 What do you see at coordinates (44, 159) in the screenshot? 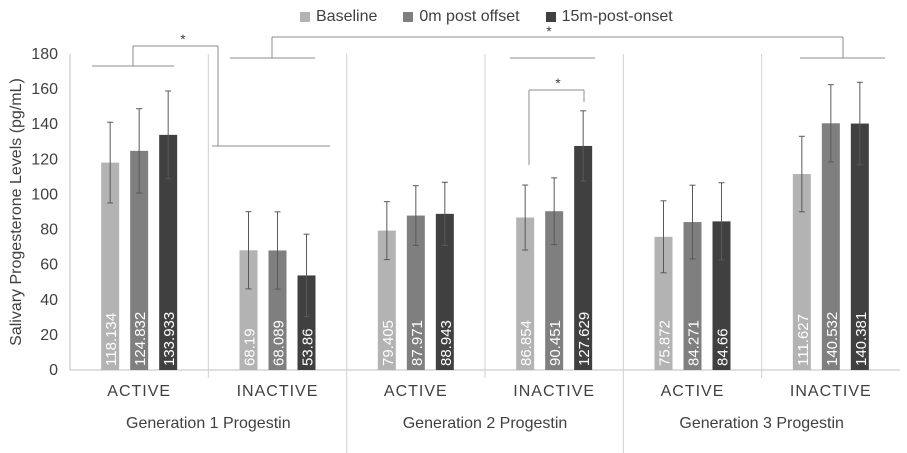
I see `y-tick-label: 120` at bounding box center [44, 159].